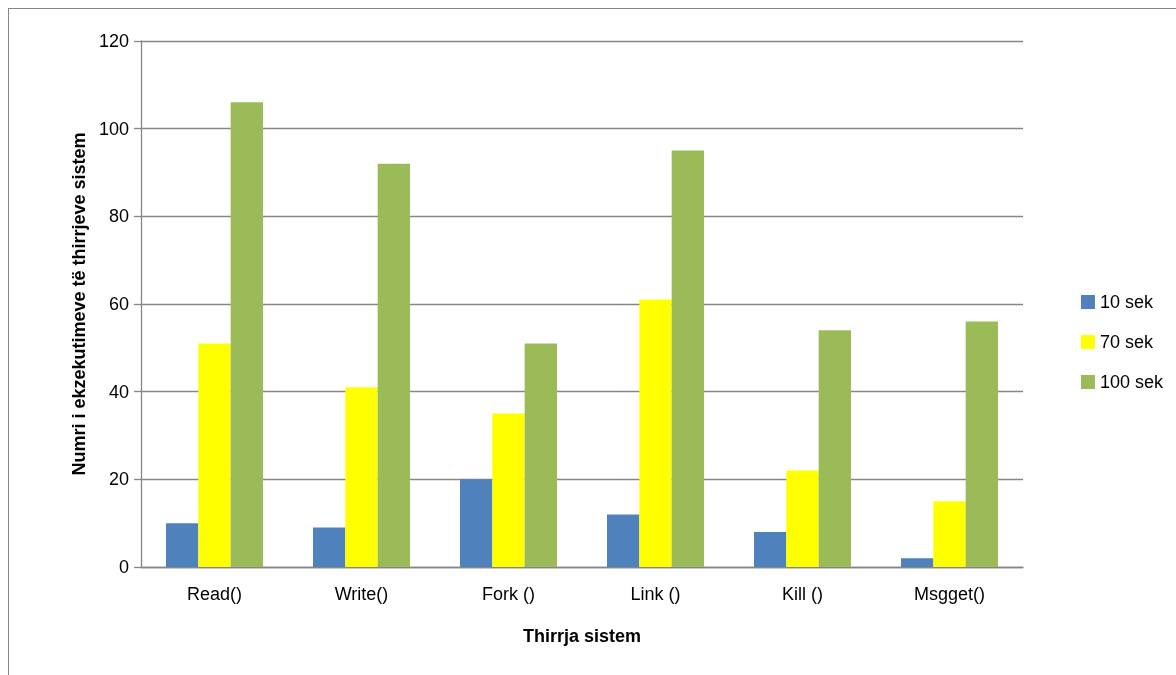 The image size is (1176, 675). I want to click on x-tick-label: Fork (), so click(508, 594).